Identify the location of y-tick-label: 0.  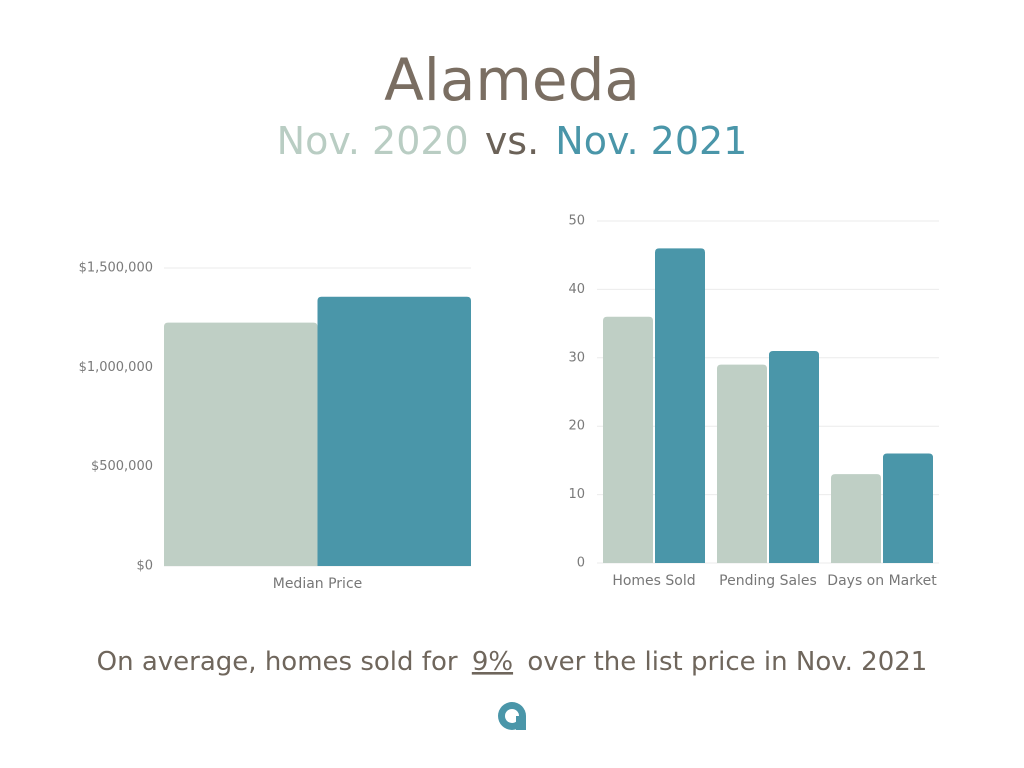
(581, 563).